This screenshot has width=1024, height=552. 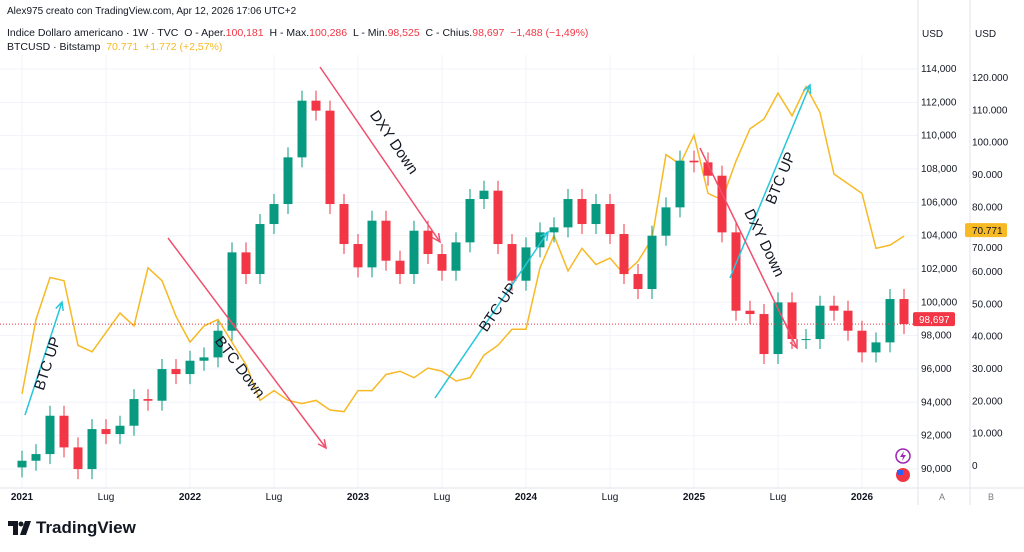 What do you see at coordinates (939, 269) in the screenshot?
I see `axis-a-tick: 102,000` at bounding box center [939, 269].